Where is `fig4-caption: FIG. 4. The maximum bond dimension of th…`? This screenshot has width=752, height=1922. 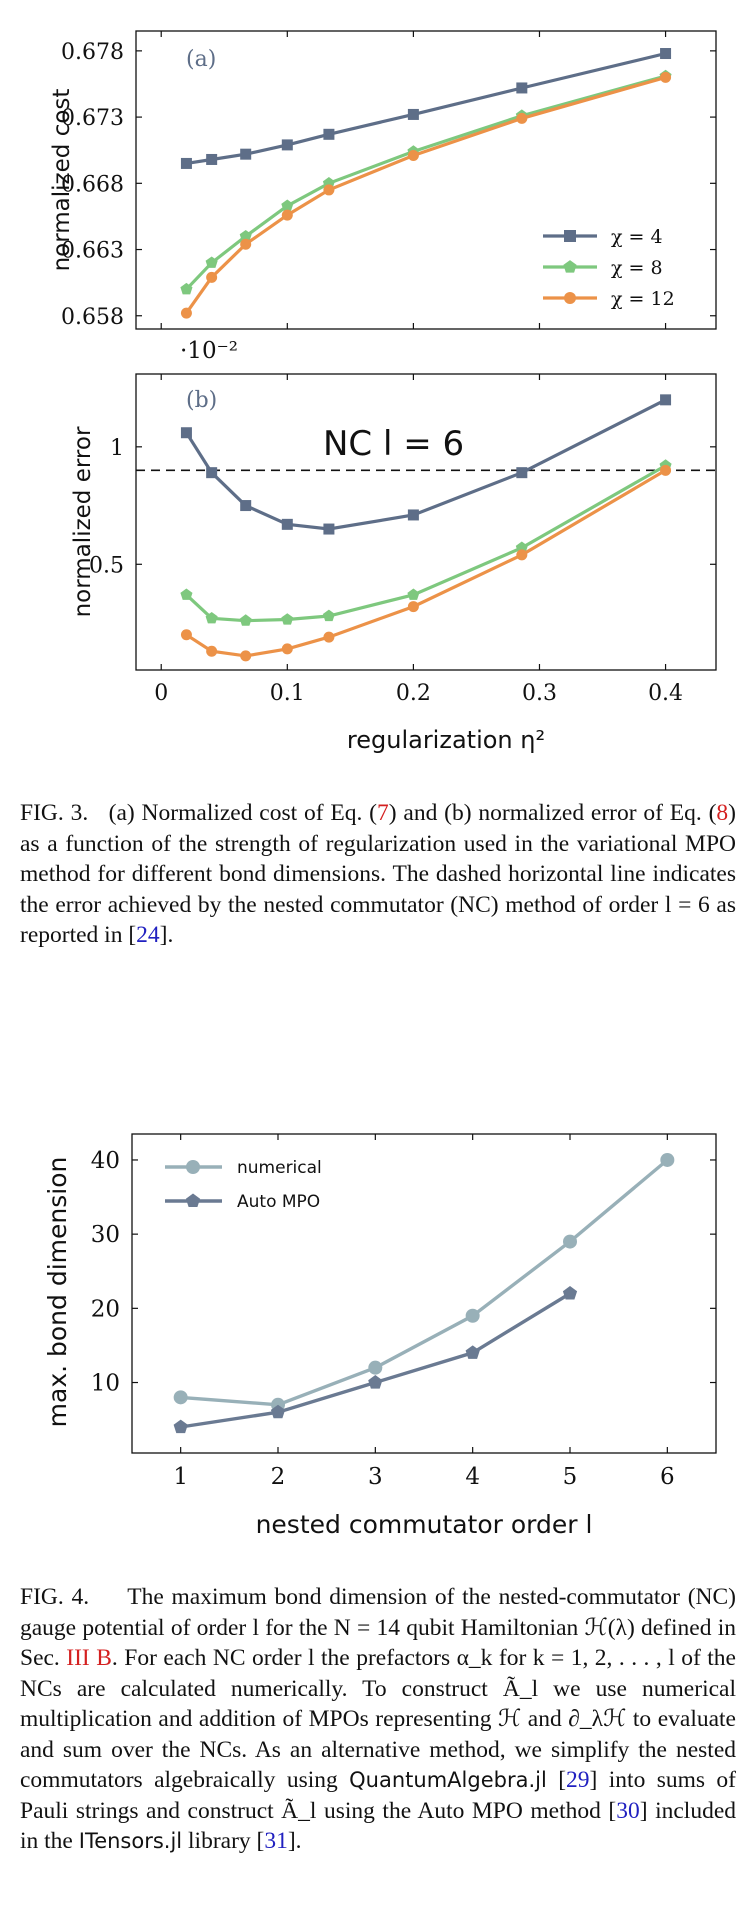 fig4-caption: FIG. 4. The maximum bond dimension of th… is located at coordinates (378, 1719).